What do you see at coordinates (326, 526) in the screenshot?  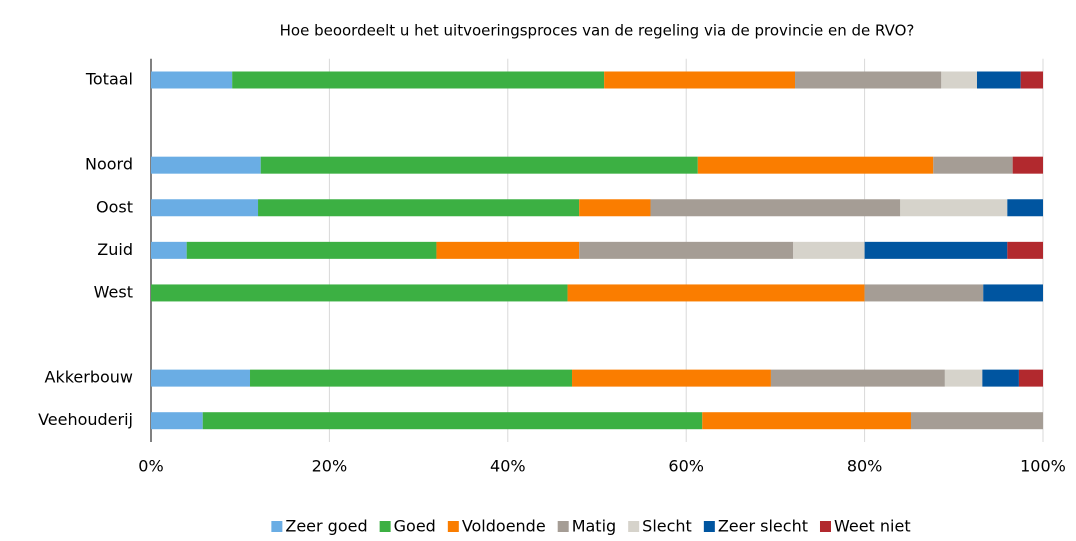 I see `legend-label: Zeer goed` at bounding box center [326, 526].